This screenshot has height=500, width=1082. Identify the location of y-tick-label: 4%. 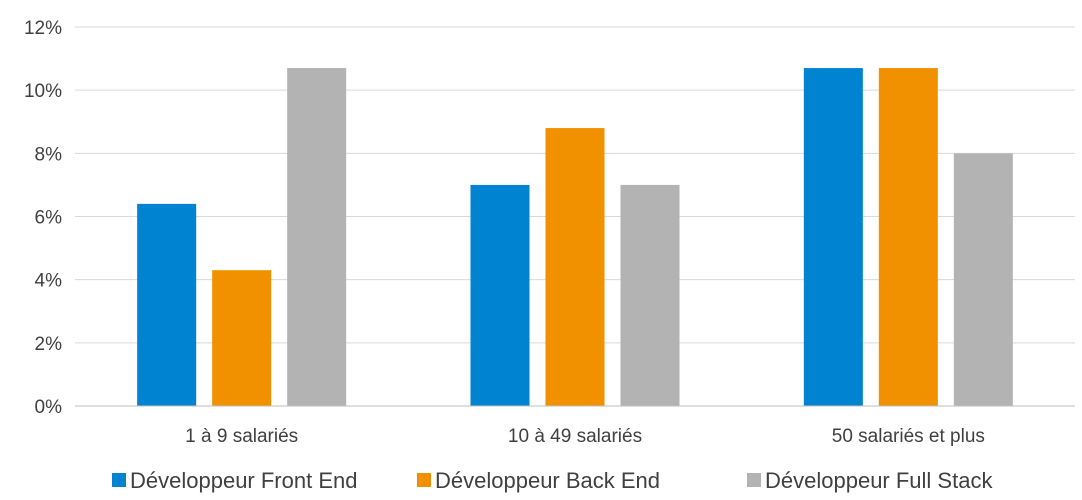
(49, 281).